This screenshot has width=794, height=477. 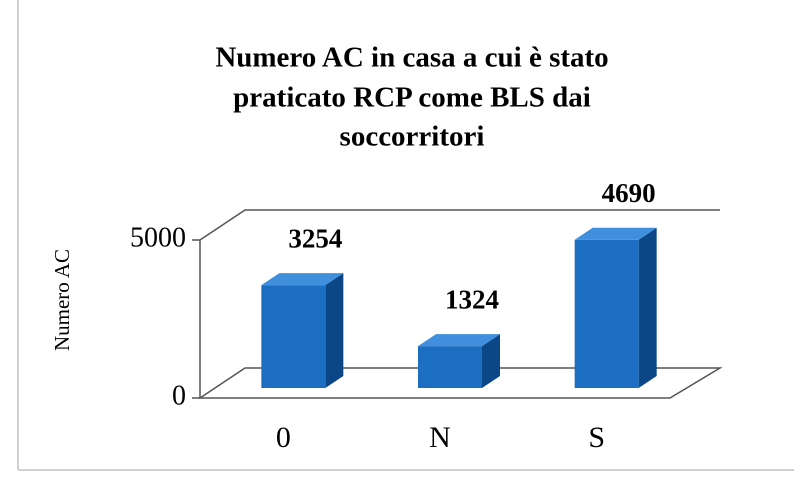 What do you see at coordinates (459, 225) in the screenshot?
I see `grid-line` at bounding box center [459, 225].